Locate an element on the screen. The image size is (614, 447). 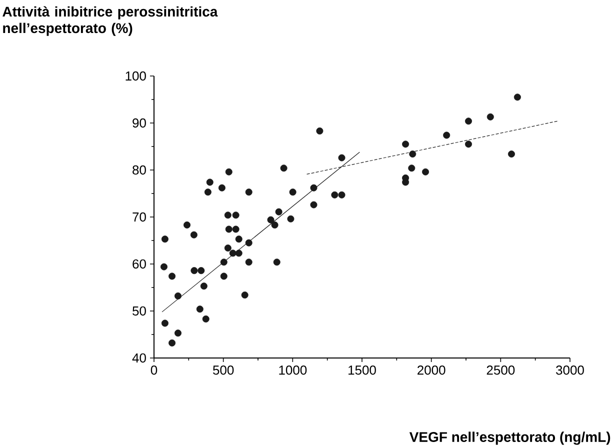
x-tick-label: 1000 is located at coordinates (293, 370).